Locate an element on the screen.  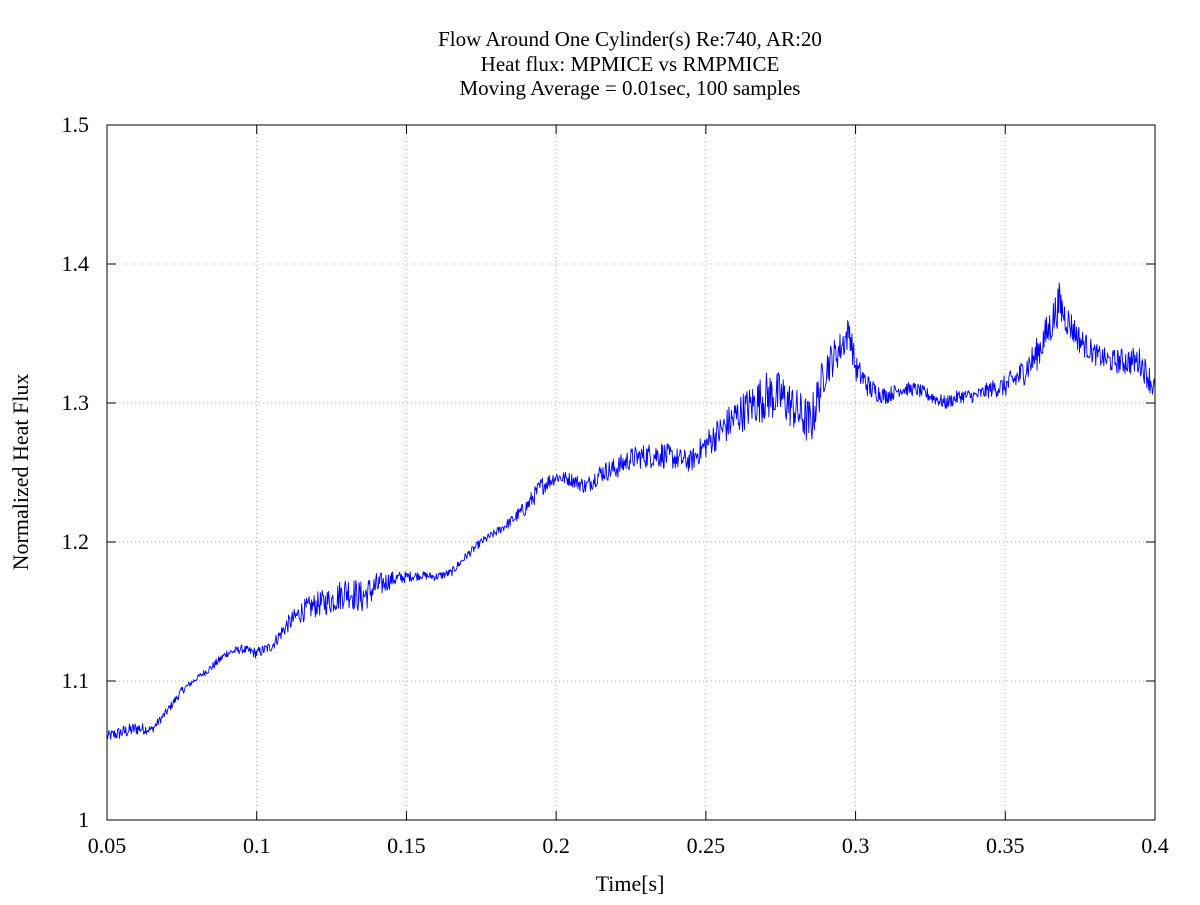
x-axis-label: Time[s] is located at coordinates (630, 883).